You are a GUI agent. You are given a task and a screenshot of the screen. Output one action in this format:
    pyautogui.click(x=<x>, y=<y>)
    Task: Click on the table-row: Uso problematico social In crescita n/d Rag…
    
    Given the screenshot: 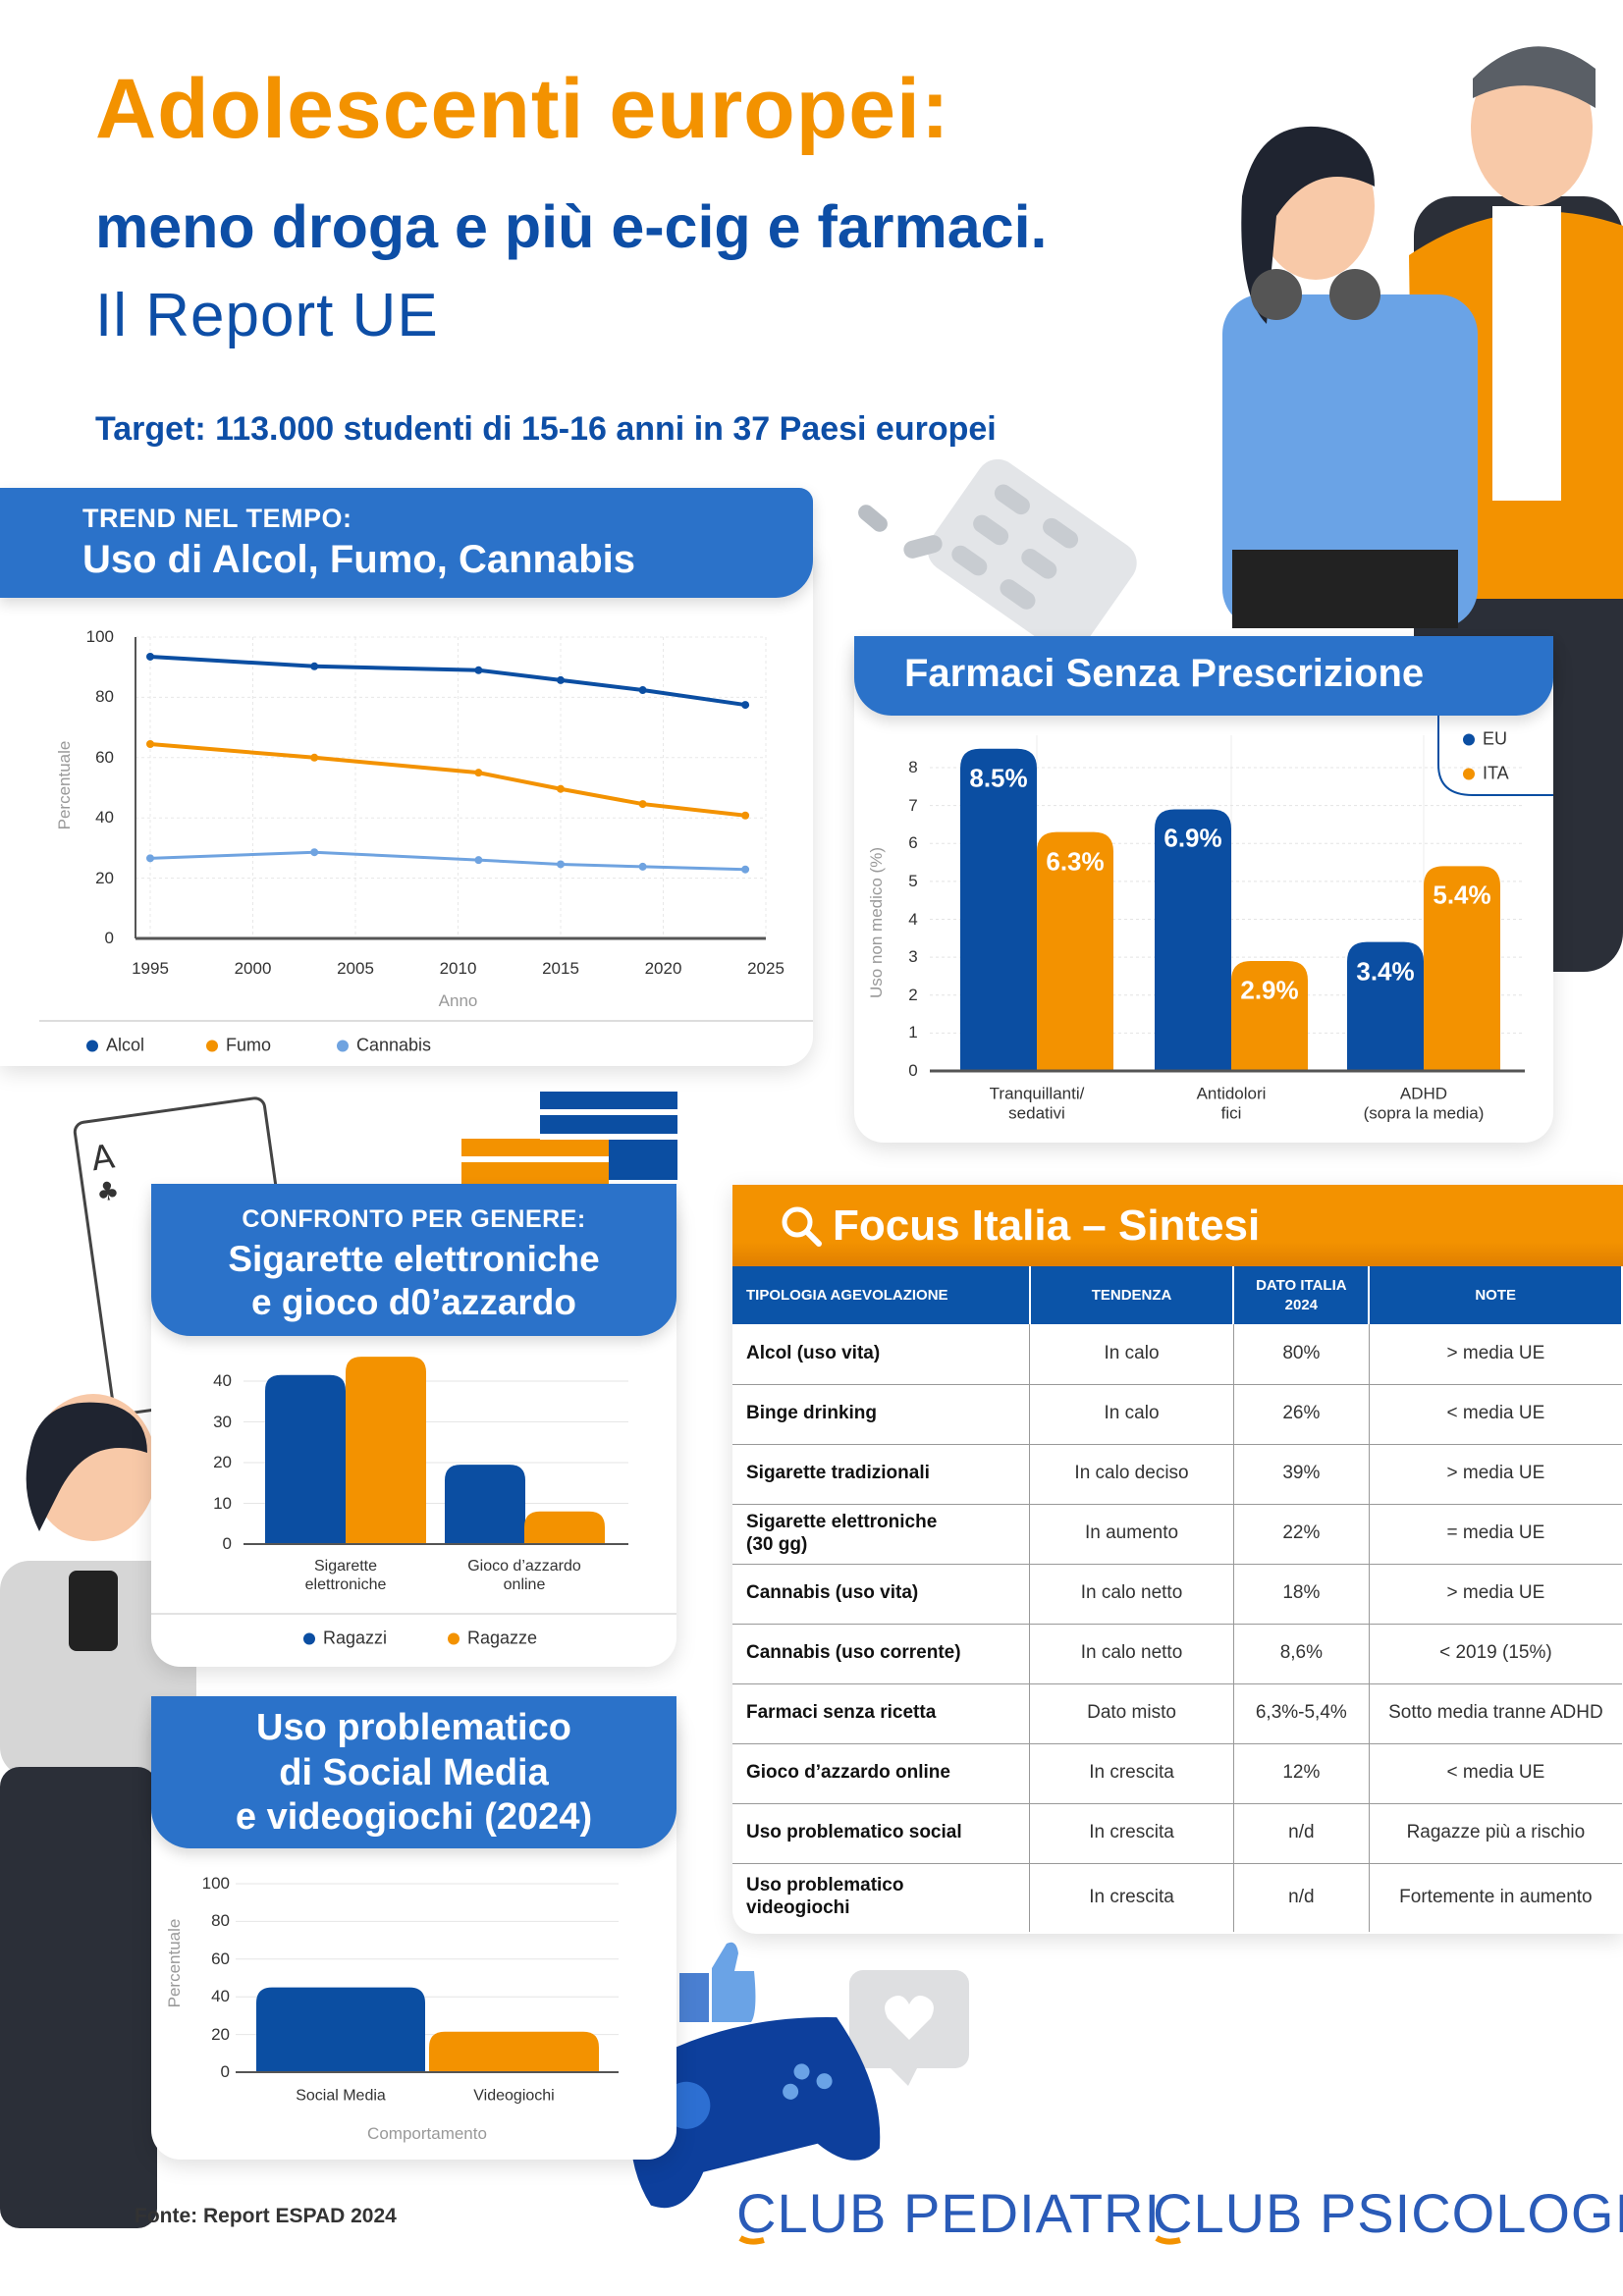 What is the action you would take?
    pyautogui.click(x=1177, y=1834)
    